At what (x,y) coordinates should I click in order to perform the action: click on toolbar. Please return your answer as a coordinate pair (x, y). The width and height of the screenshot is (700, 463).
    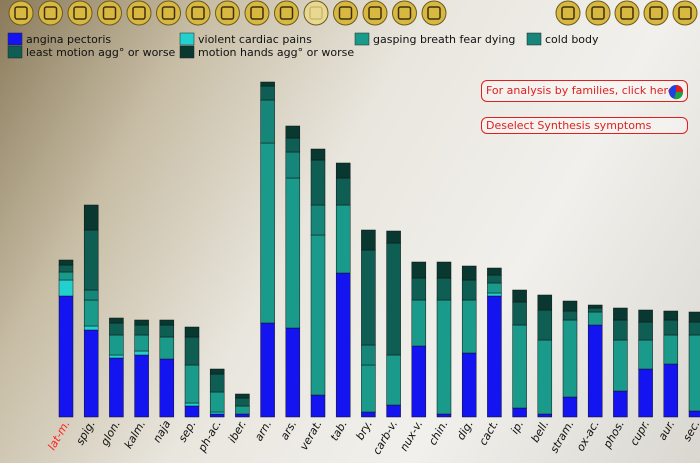
    Looking at the image, I should click on (353, 13).